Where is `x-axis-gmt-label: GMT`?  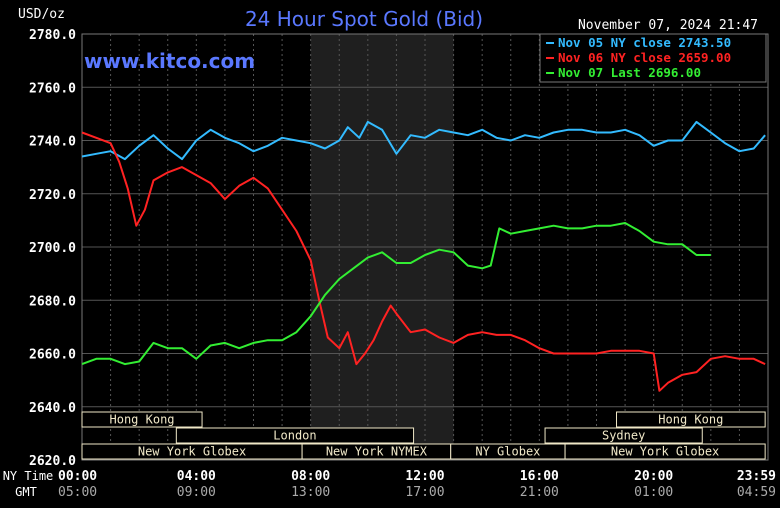
x-axis-gmt-label: GMT is located at coordinates (26, 492).